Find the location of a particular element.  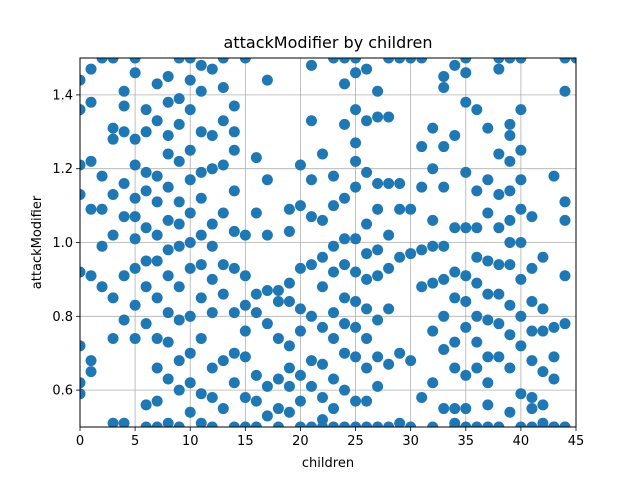

y-axis-ticks: 0.6 0.8 1.0 1.2 1.4 is located at coordinates (66, 243).